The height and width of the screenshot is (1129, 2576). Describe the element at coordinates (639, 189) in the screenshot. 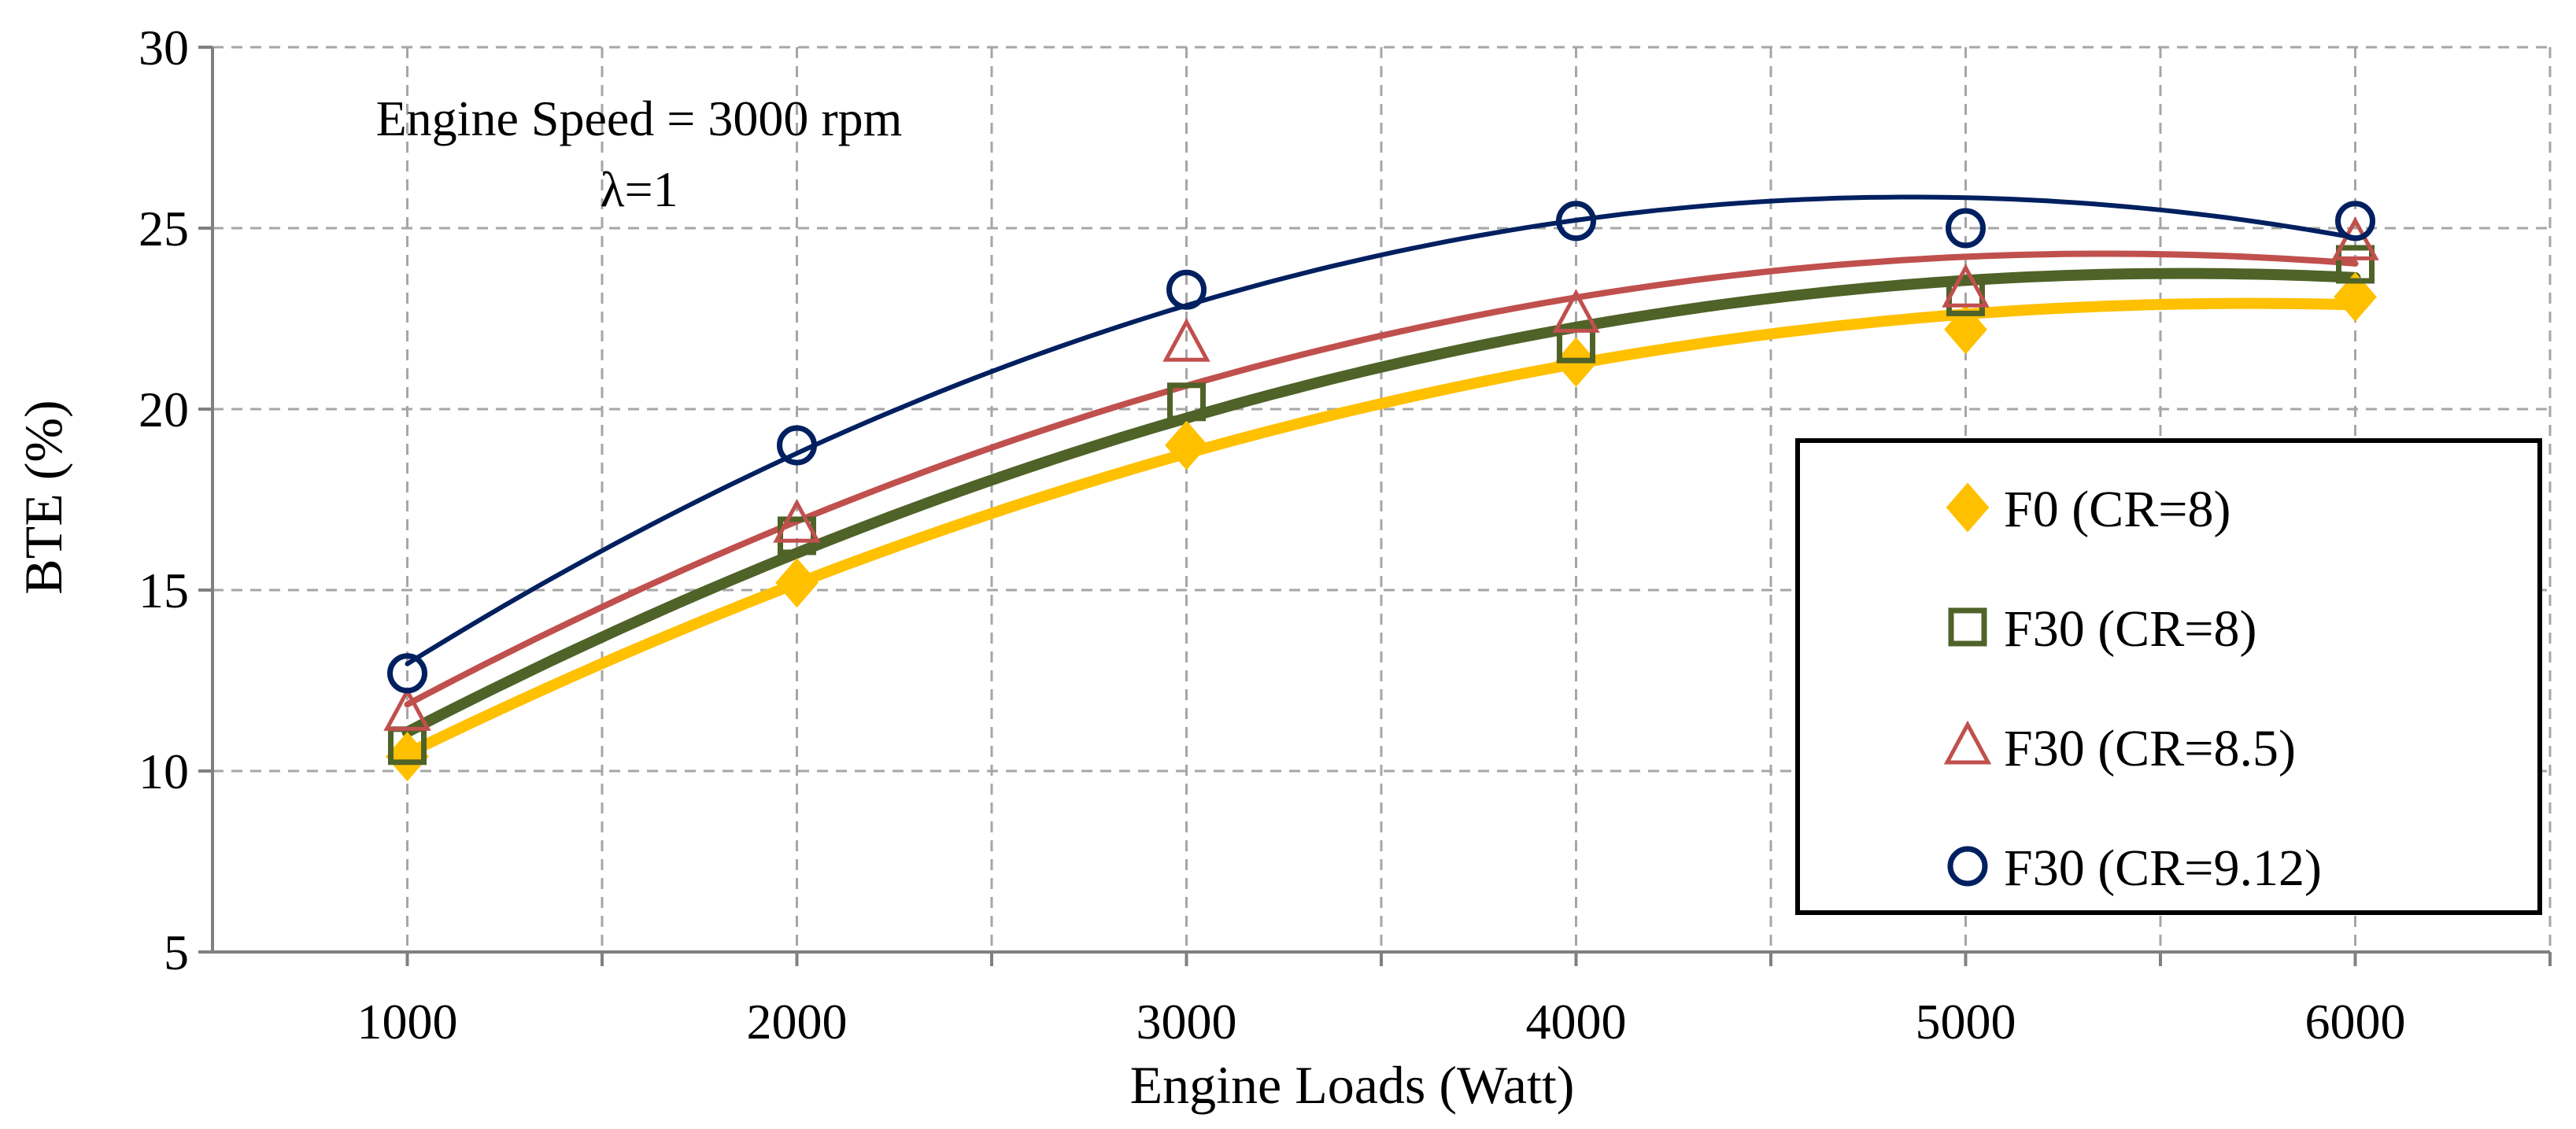

I see `annotation-lambda: λ=1` at that location.